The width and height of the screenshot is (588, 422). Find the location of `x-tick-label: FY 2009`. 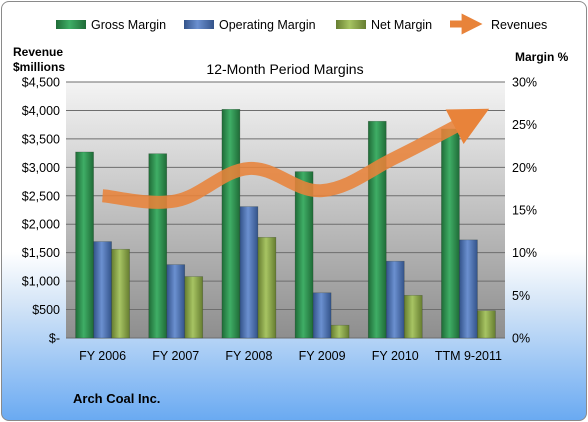

x-tick-label: FY 2009 is located at coordinates (322, 356).